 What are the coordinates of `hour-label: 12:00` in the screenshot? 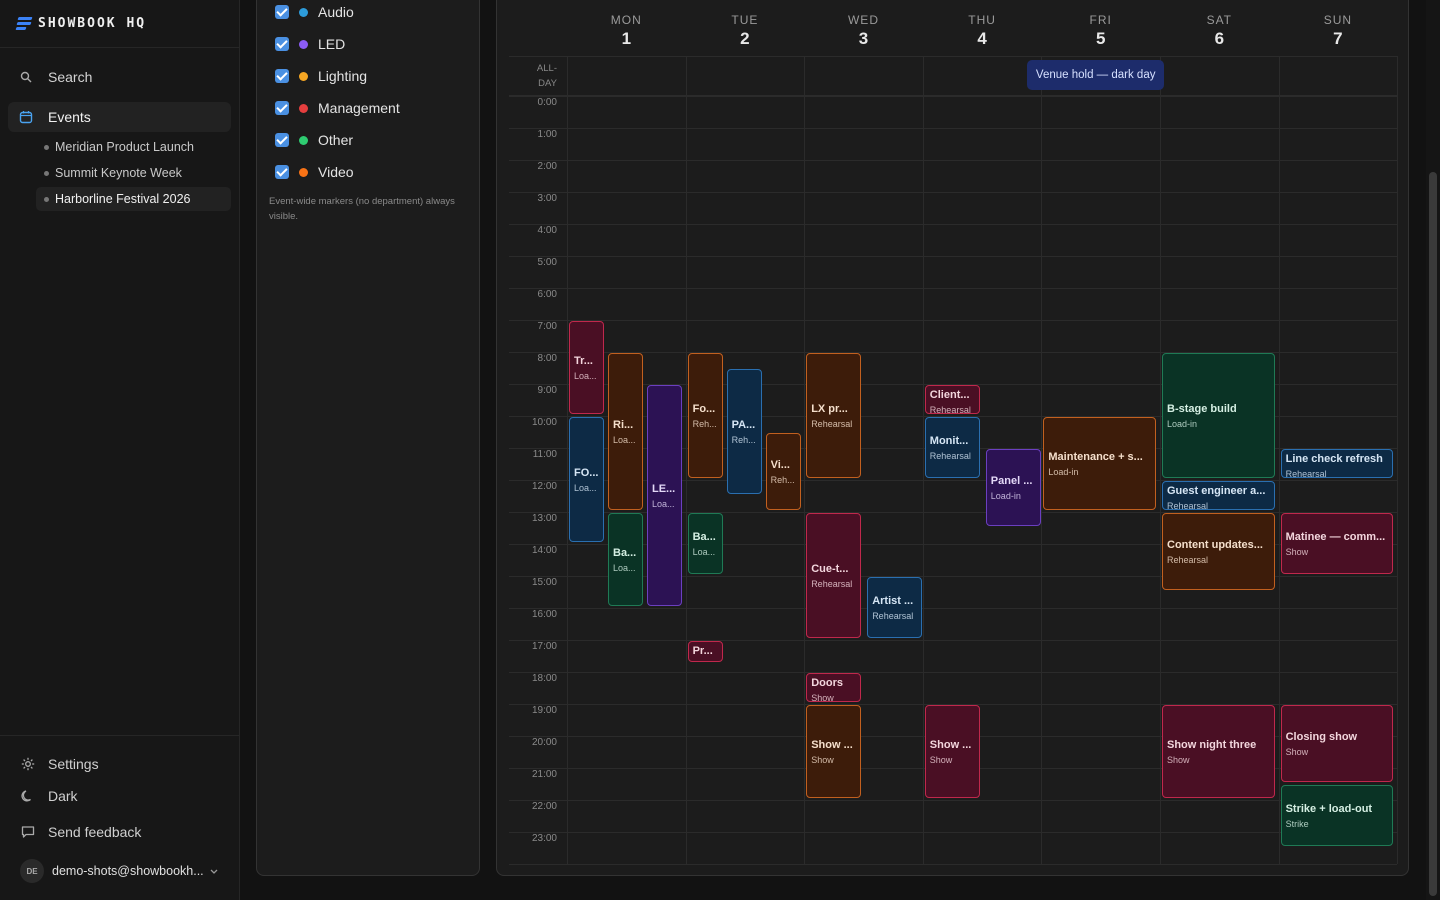 It's located at (544, 486).